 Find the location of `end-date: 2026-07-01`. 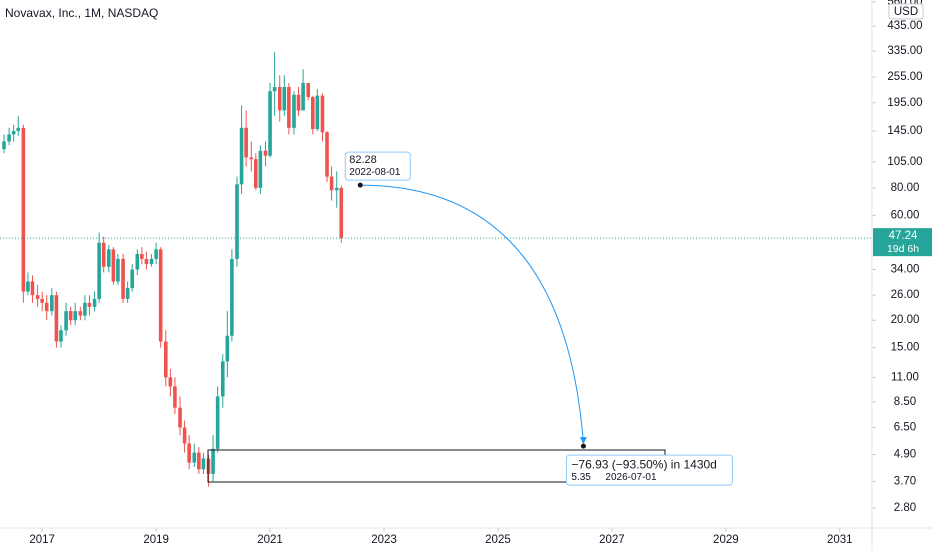

end-date: 2026-07-01 is located at coordinates (631, 477).